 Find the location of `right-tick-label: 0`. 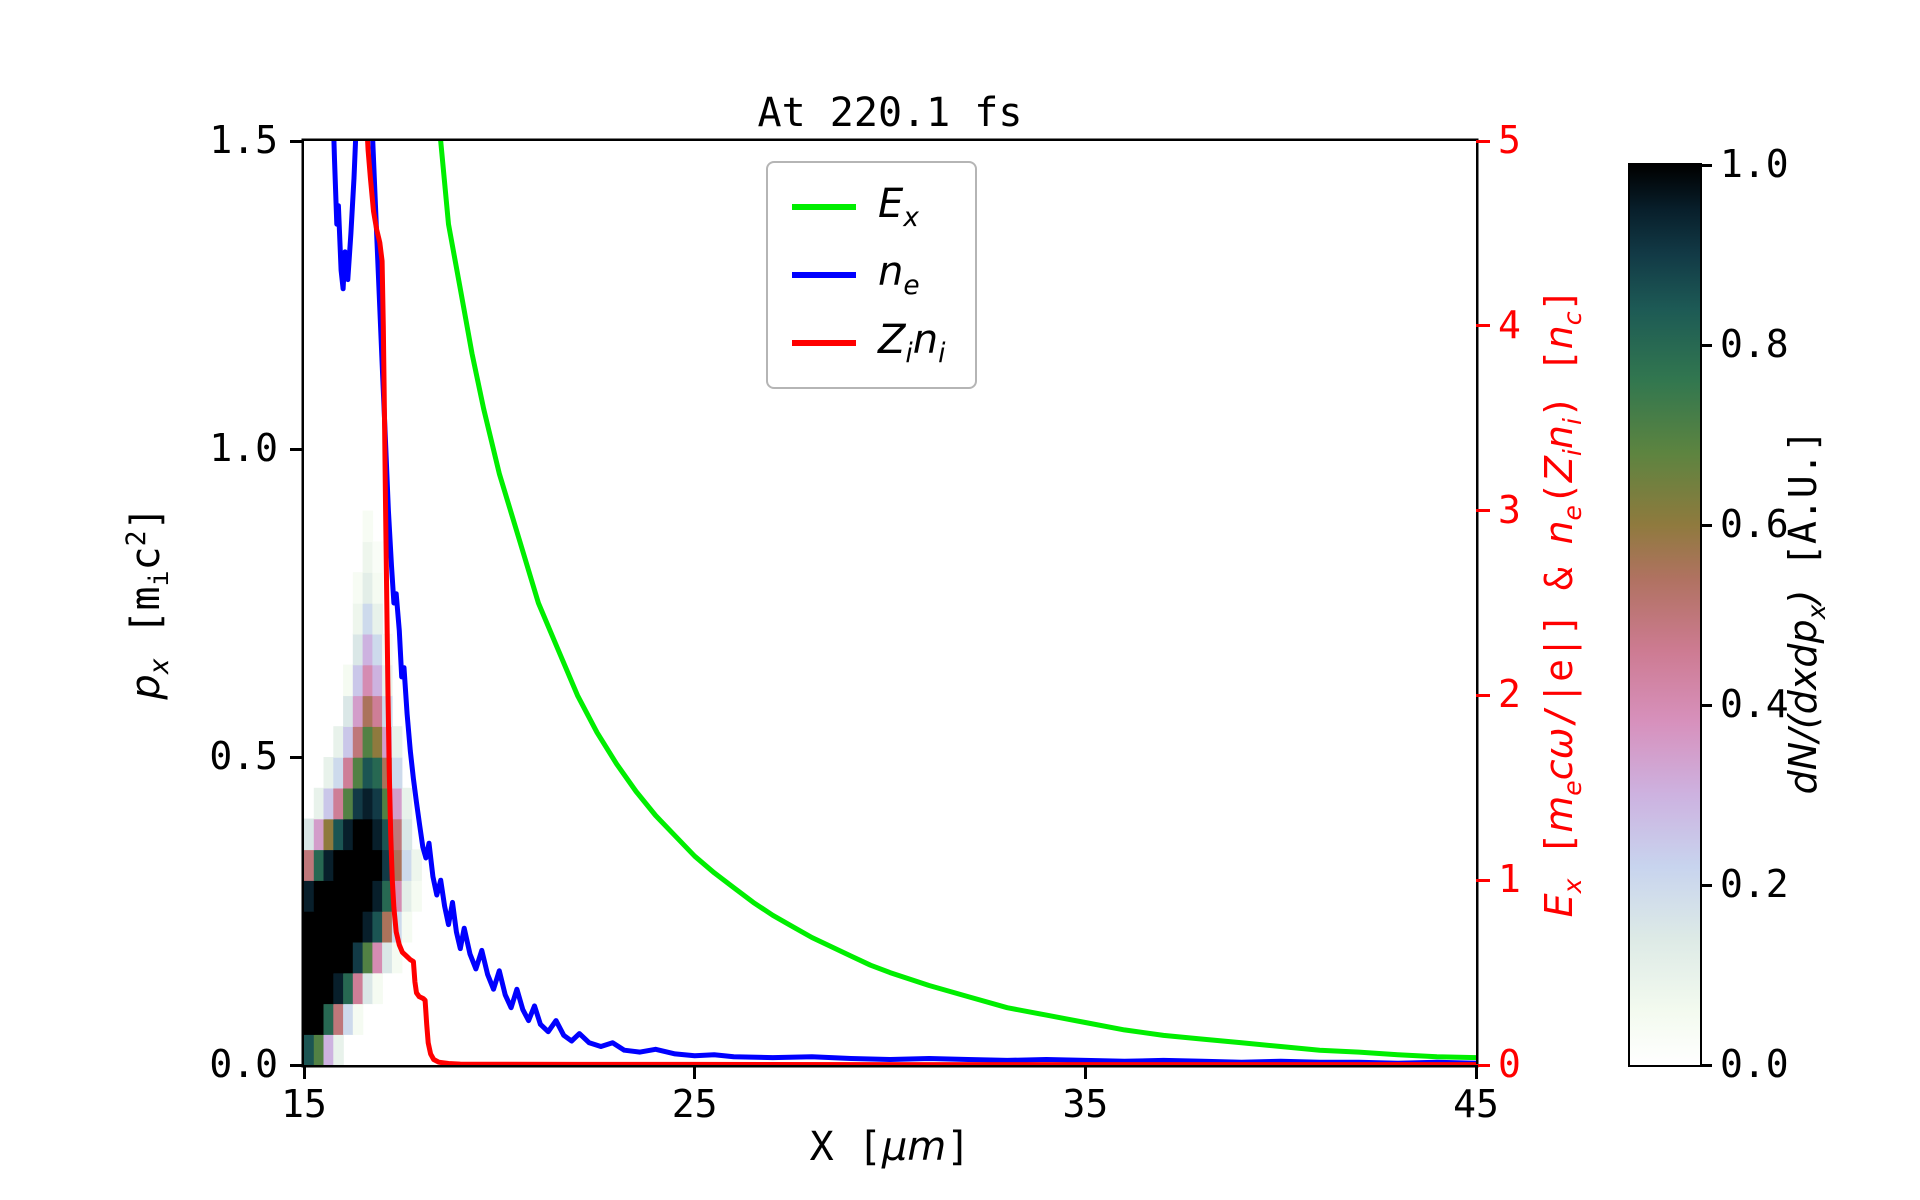

right-tick-label: 0 is located at coordinates (1509, 1064).